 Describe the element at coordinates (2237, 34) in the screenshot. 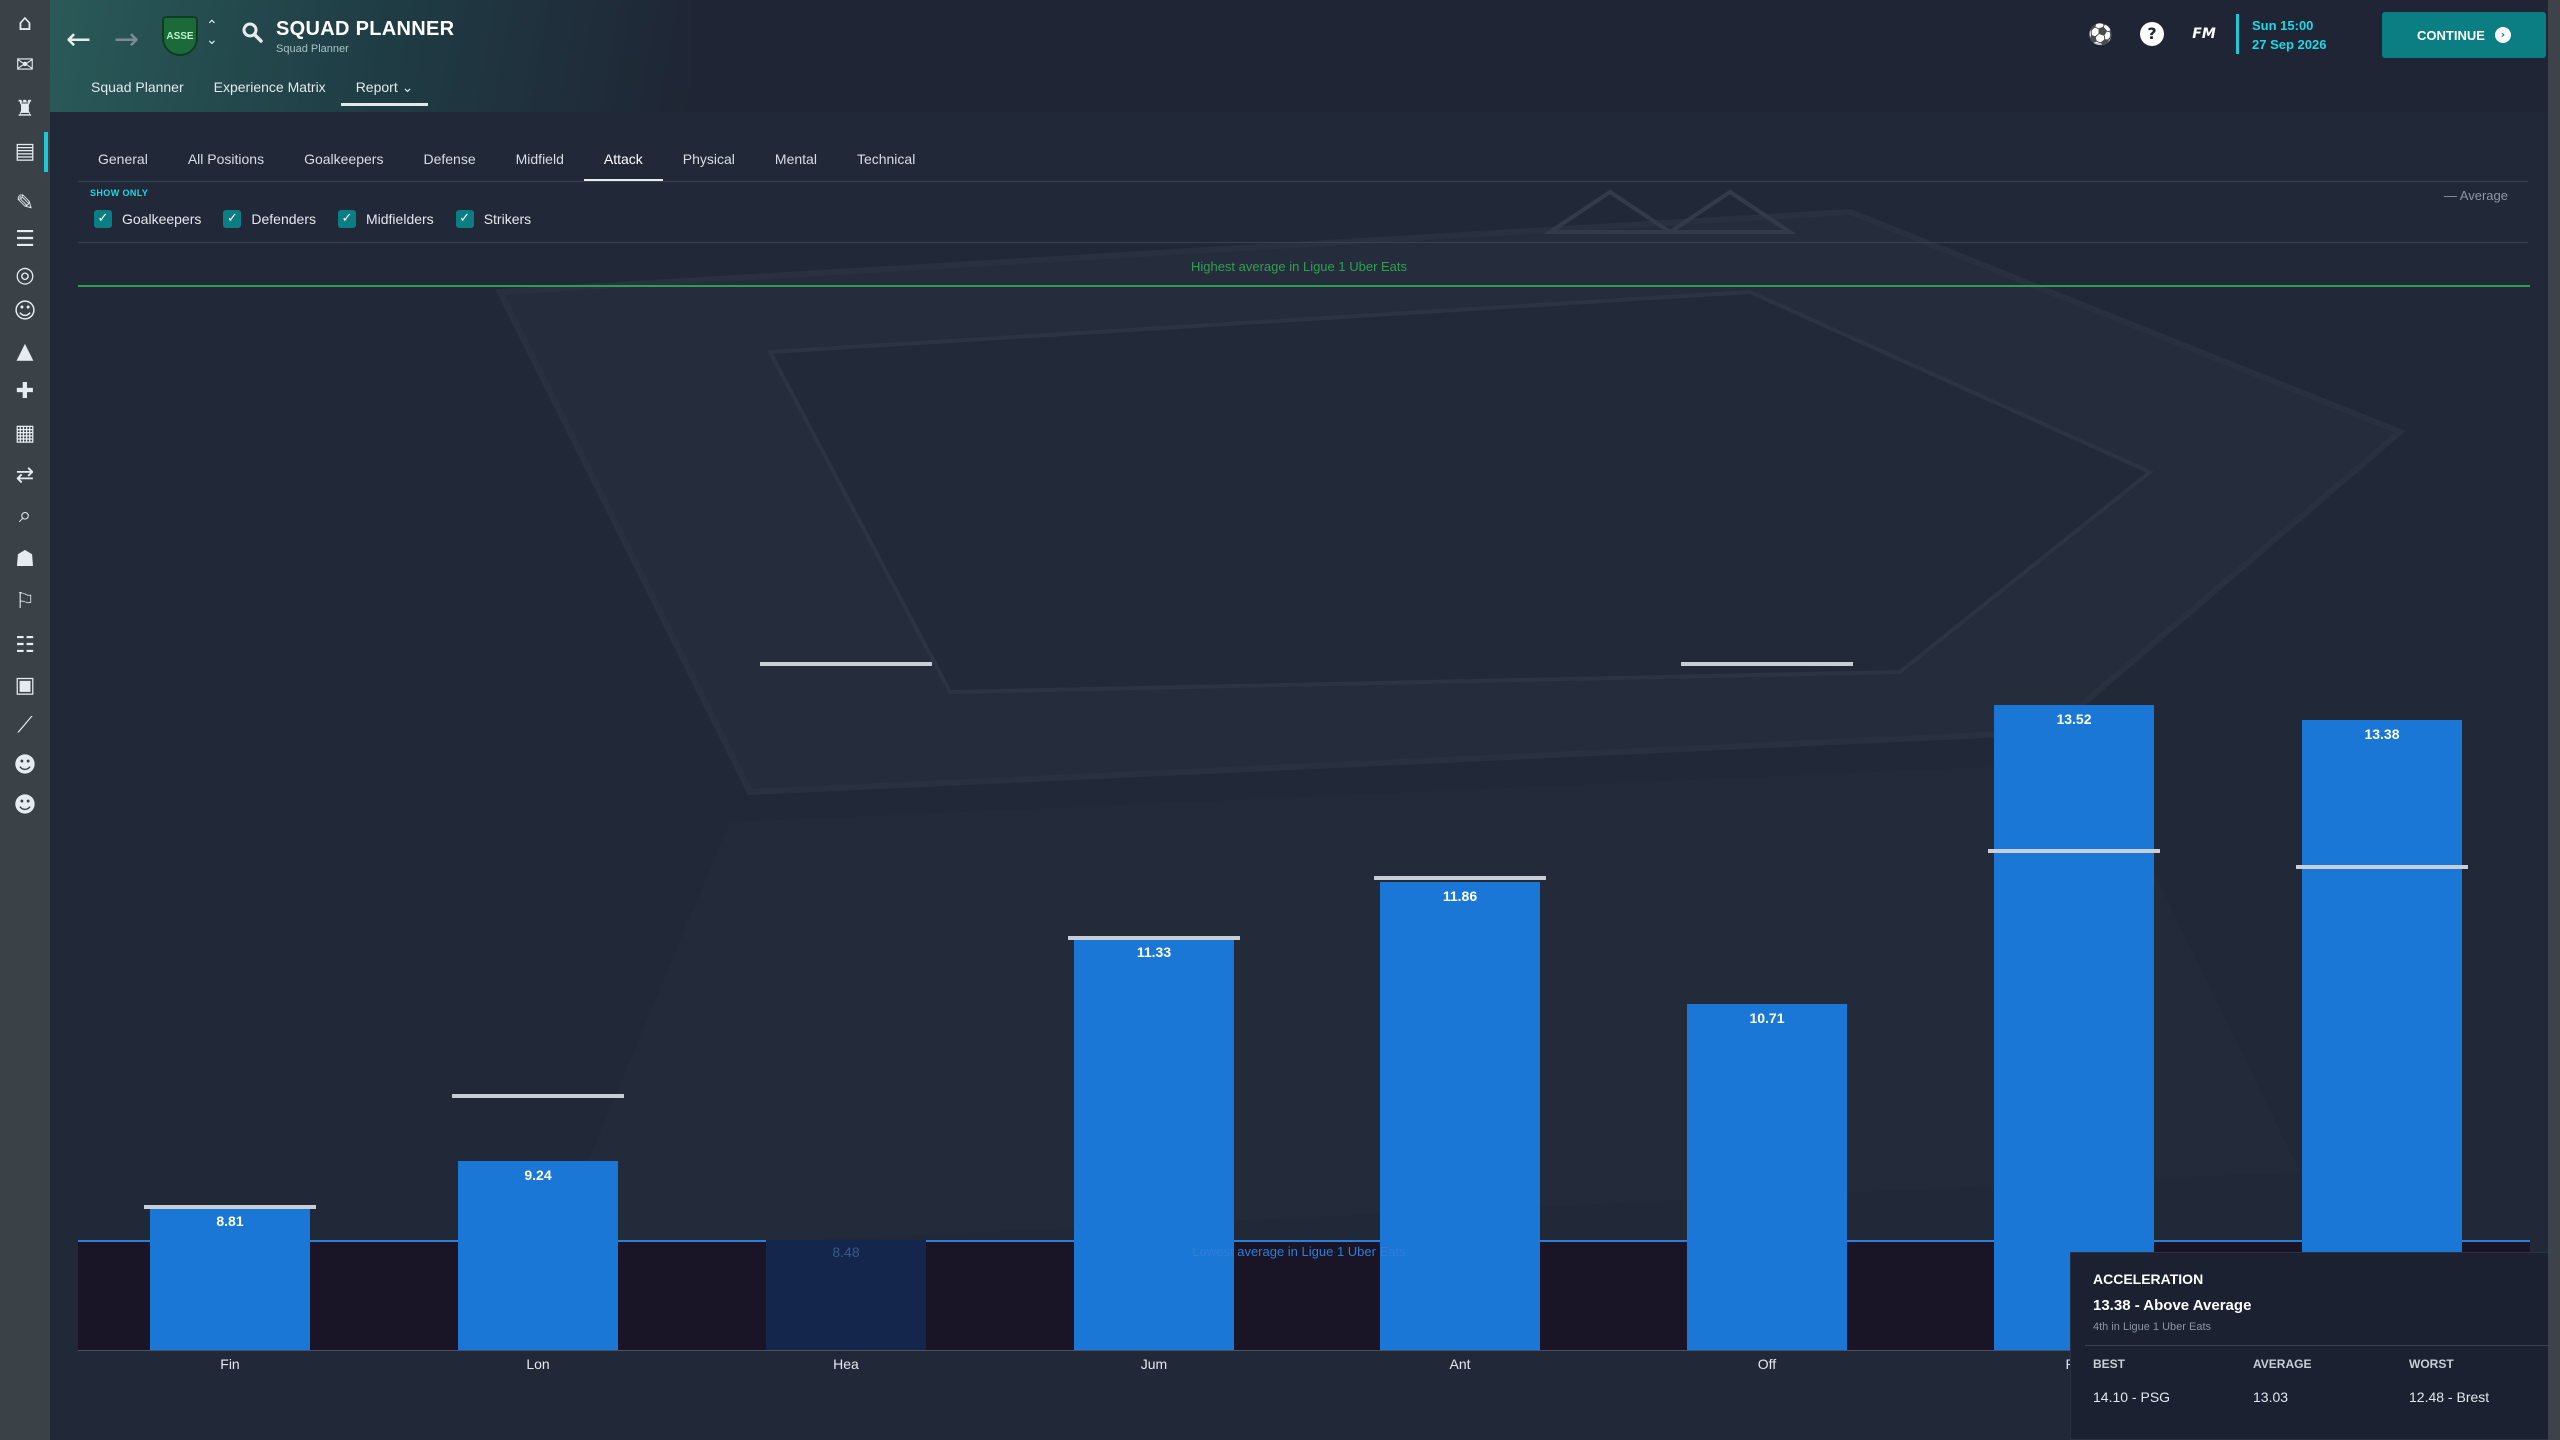

I see `date-separator` at that location.